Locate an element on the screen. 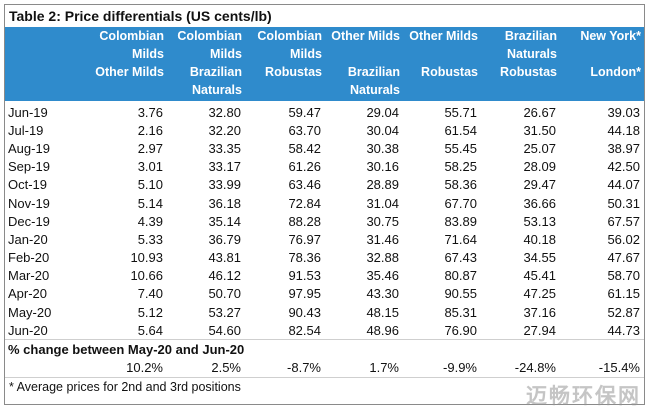  value-cell: 31.04 is located at coordinates (382, 203).